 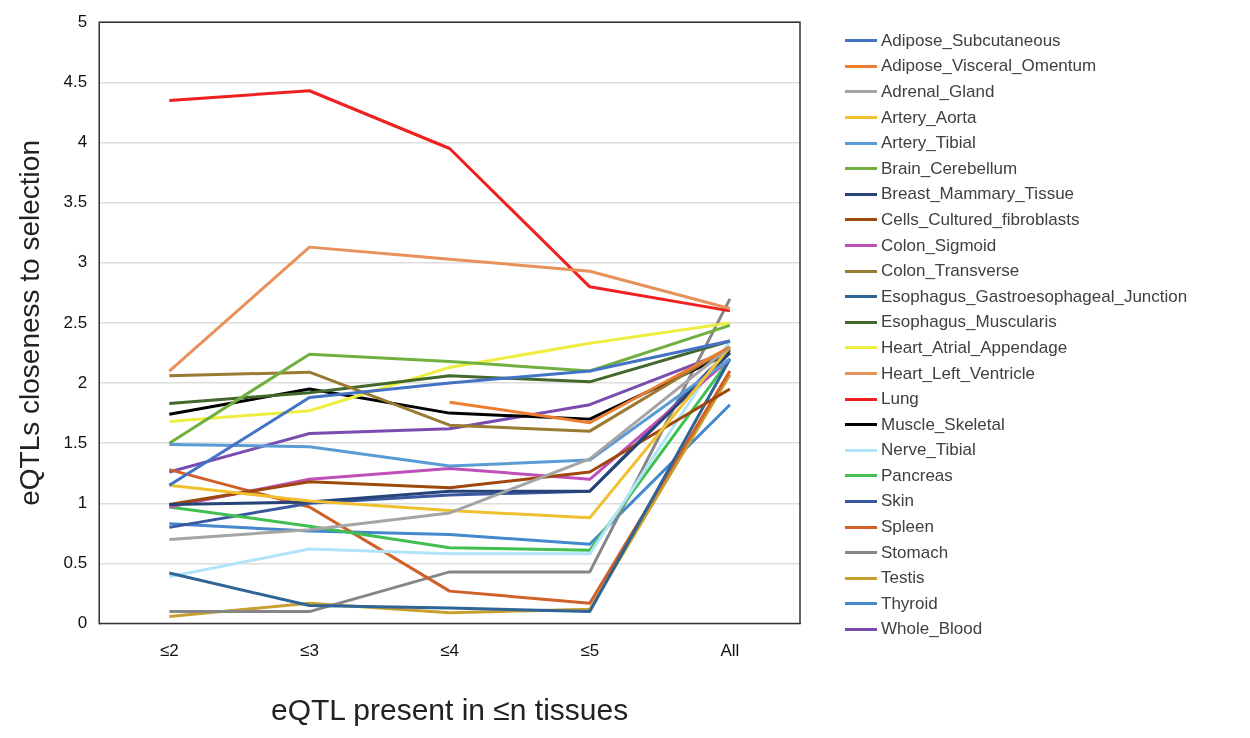 What do you see at coordinates (971, 40) in the screenshot?
I see `legend-label: Adipose_Subcutaneous` at bounding box center [971, 40].